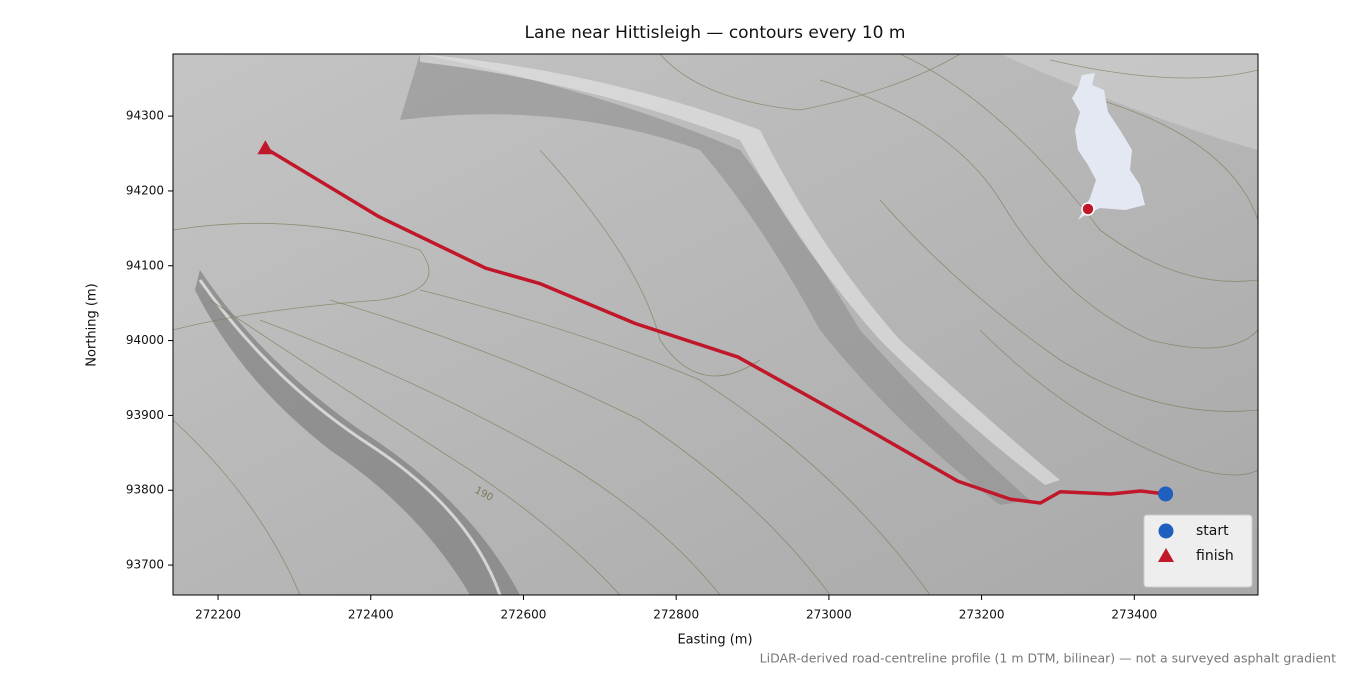  I want to click on legend-label: finish, so click(1215, 556).